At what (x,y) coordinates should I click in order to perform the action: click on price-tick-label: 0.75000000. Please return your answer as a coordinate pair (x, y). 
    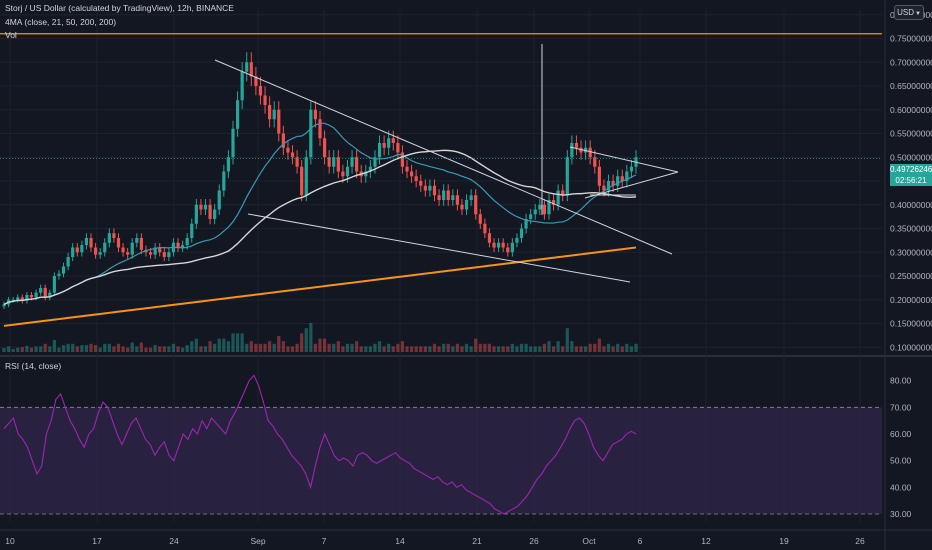
    Looking at the image, I should click on (911, 39).